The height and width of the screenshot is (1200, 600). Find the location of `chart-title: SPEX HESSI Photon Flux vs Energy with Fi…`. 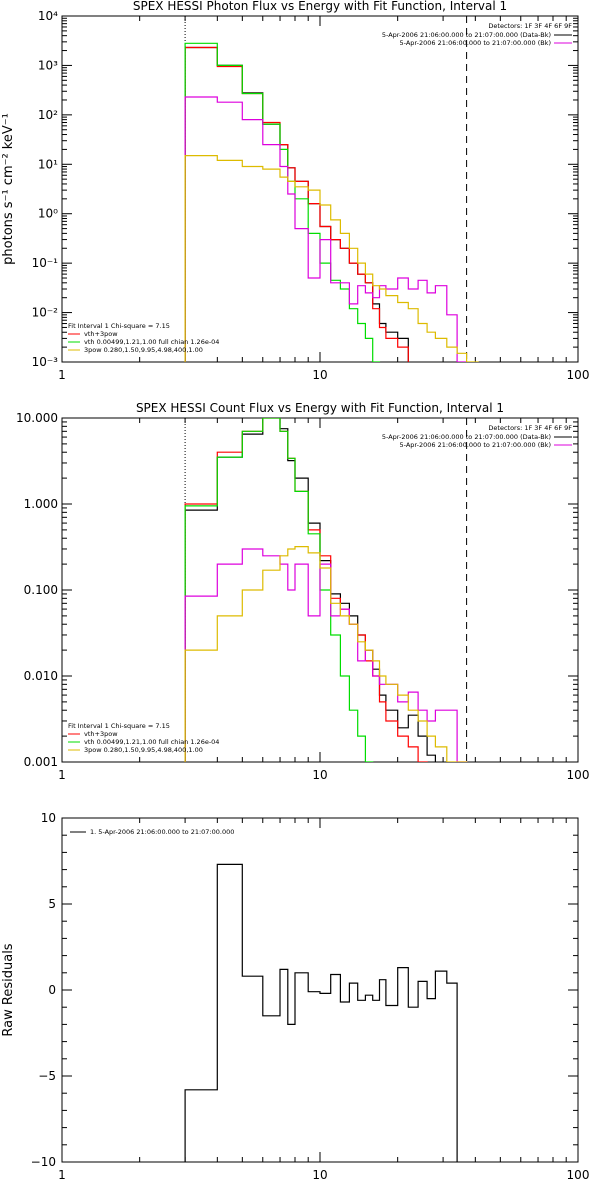

chart-title: SPEX HESSI Photon Flux vs Energy with Fi… is located at coordinates (320, 6).